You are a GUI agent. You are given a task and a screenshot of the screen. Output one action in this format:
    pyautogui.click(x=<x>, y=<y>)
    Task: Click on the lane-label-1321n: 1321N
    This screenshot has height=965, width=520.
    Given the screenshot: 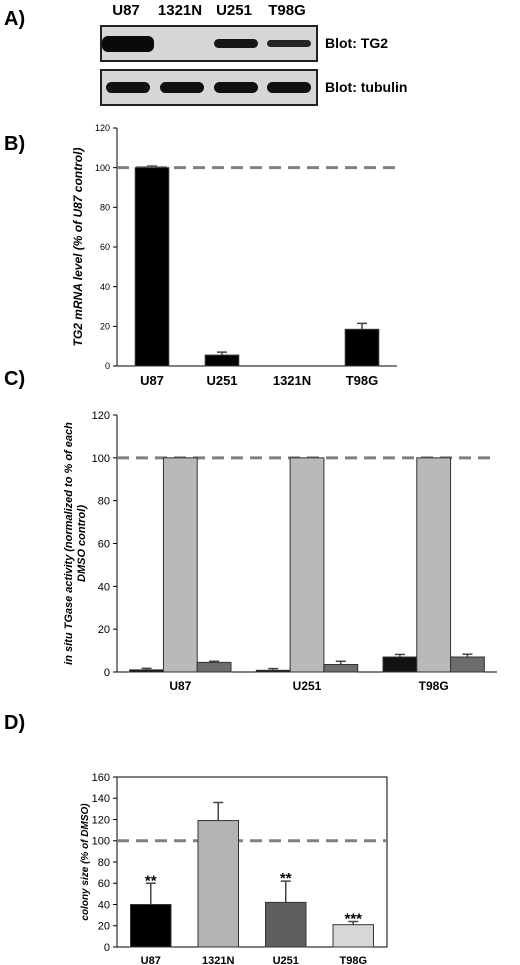 What is the action you would take?
    pyautogui.click(x=180, y=10)
    